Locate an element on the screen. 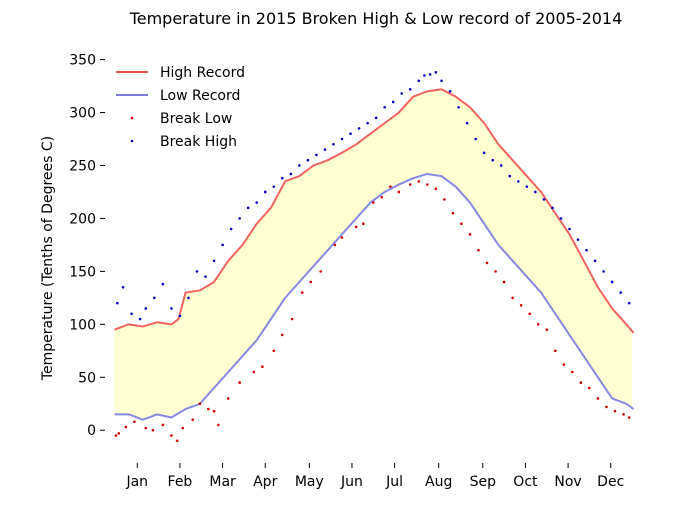 The height and width of the screenshot is (509, 692). y-tick-label: 350 is located at coordinates (82, 61).